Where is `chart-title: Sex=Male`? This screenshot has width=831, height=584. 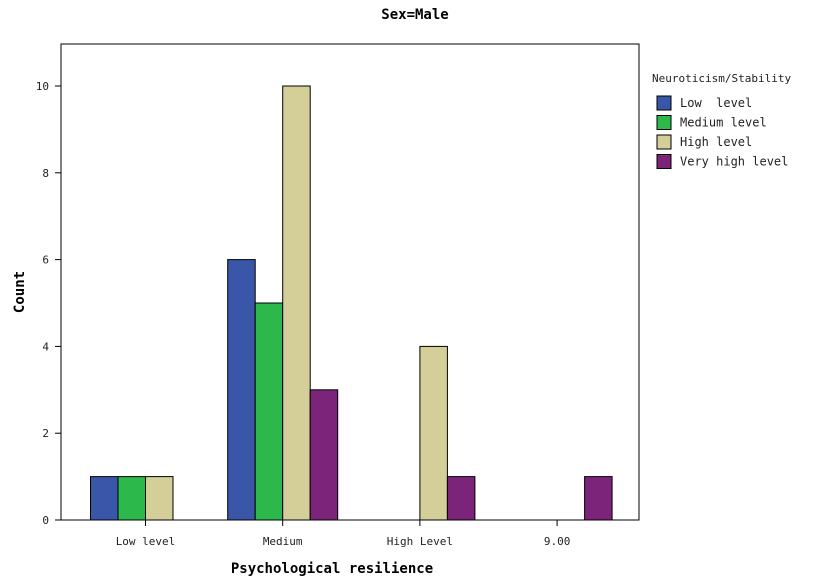 chart-title: Sex=Male is located at coordinates (414, 15).